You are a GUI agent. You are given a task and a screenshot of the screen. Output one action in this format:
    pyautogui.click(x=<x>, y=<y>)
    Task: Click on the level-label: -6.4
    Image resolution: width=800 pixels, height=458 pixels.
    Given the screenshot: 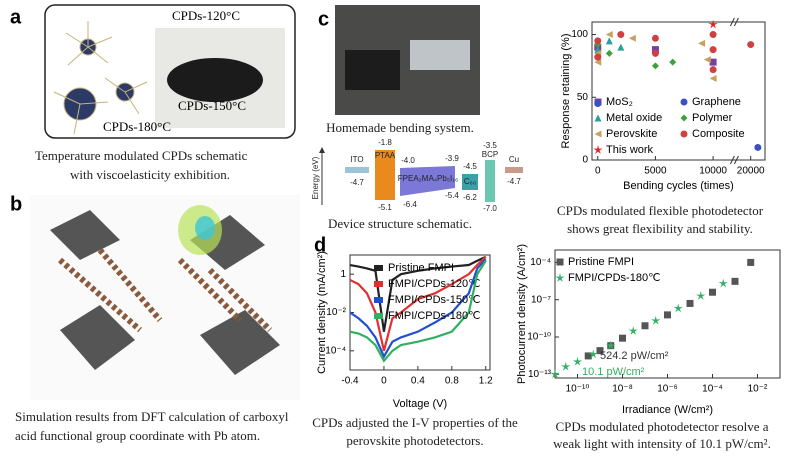 What is the action you would take?
    pyautogui.click(x=410, y=204)
    